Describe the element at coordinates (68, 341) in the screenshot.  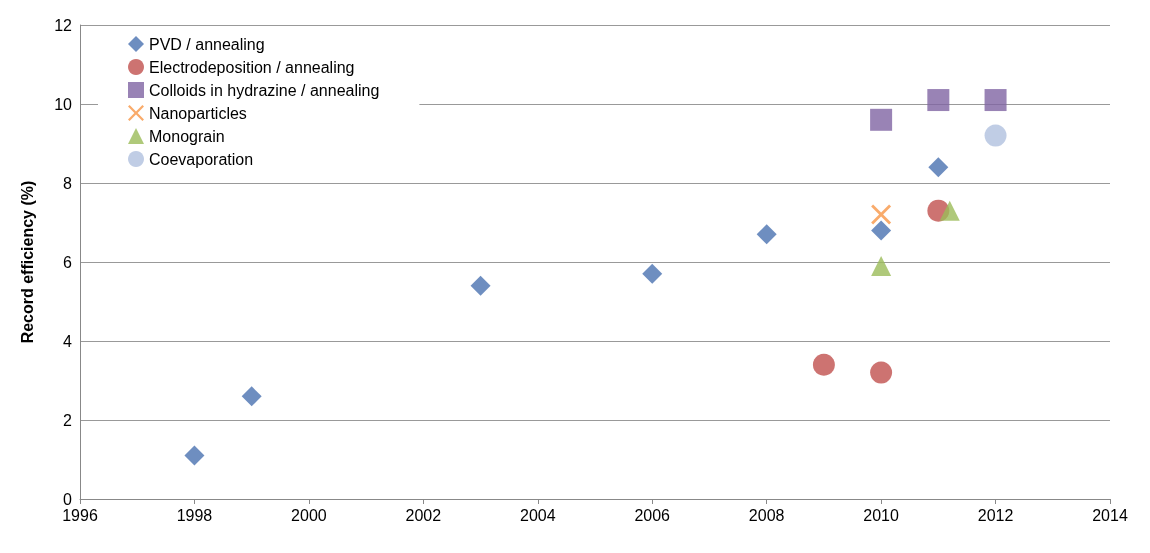
I see `y-tick-label: 4` at that location.